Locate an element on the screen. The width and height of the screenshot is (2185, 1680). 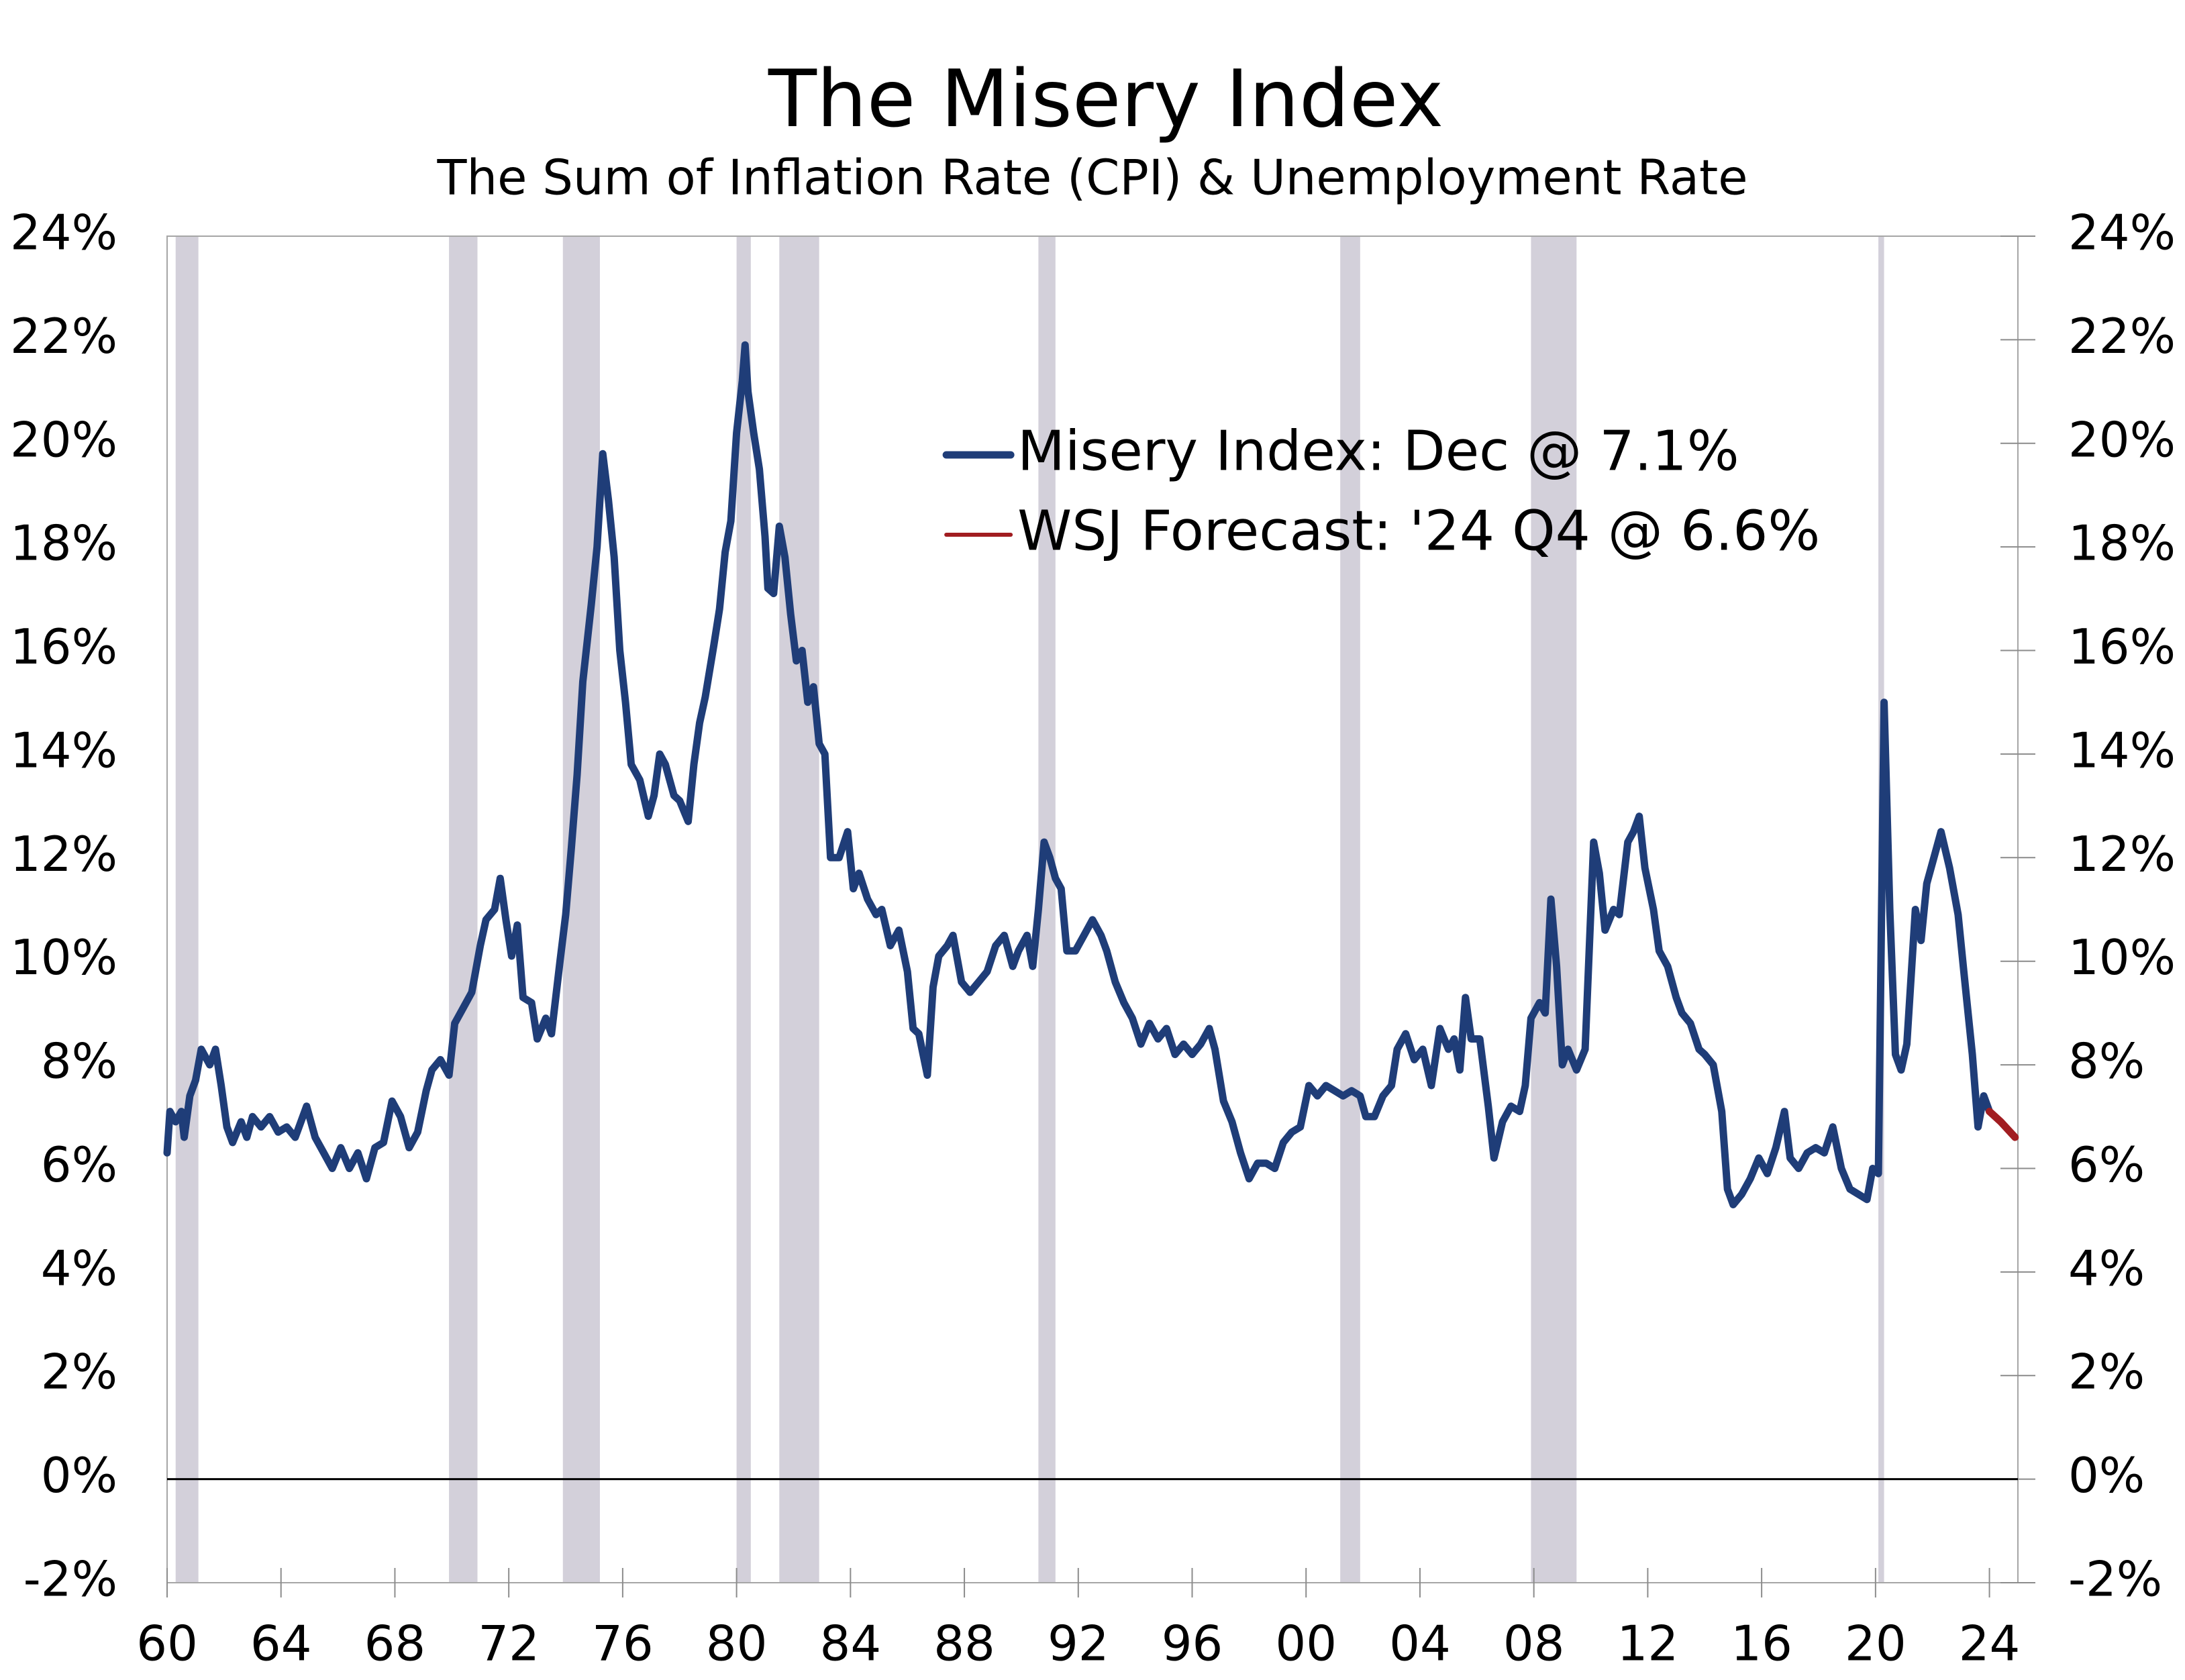
x-tick-label: 60 is located at coordinates (167, 1644).